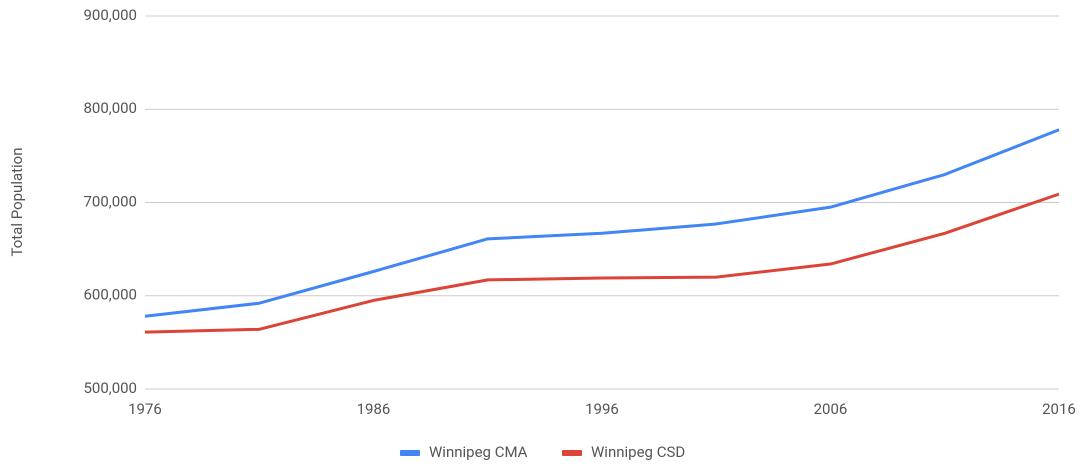 Image resolution: width=1084 pixels, height=466 pixels. Describe the element at coordinates (110, 201) in the screenshot. I see `y-tick-label: 700,000` at that location.